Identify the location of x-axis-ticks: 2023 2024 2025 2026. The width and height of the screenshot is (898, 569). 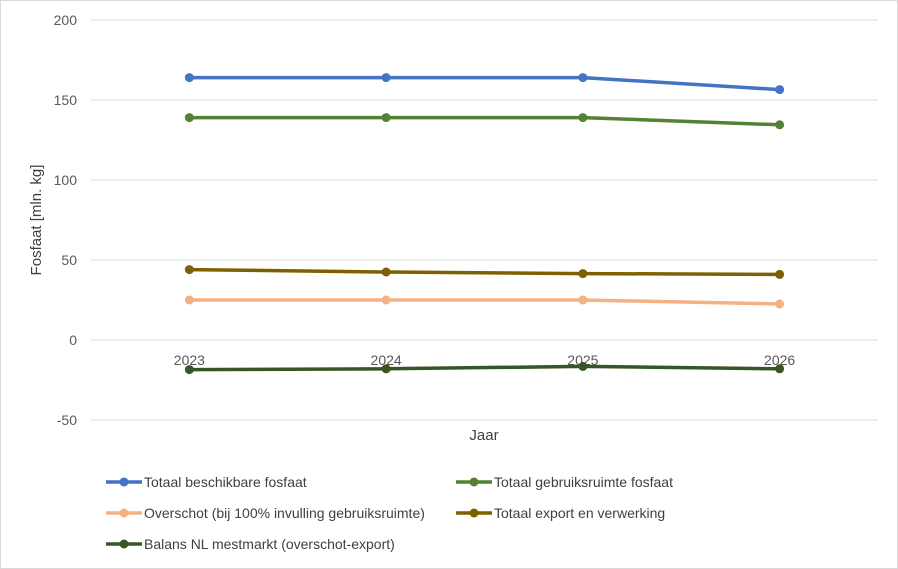
(485, 360).